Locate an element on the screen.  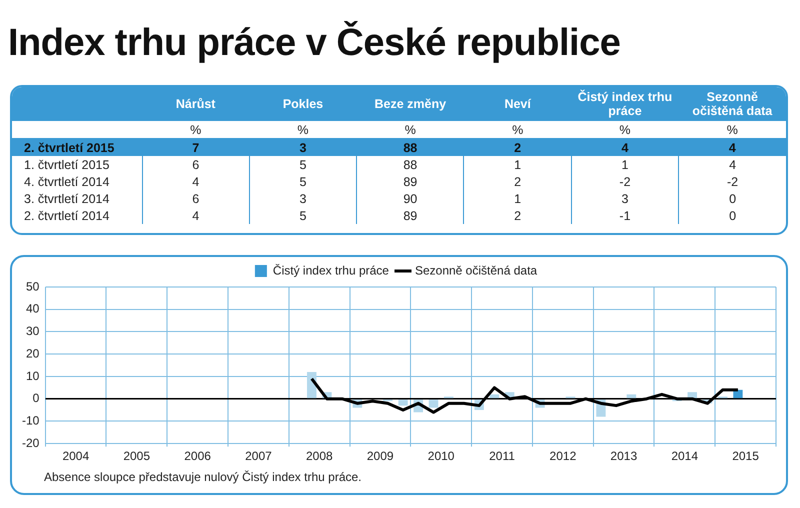
category-label: 2. čtvrtletí 2014 is located at coordinates (67, 215).